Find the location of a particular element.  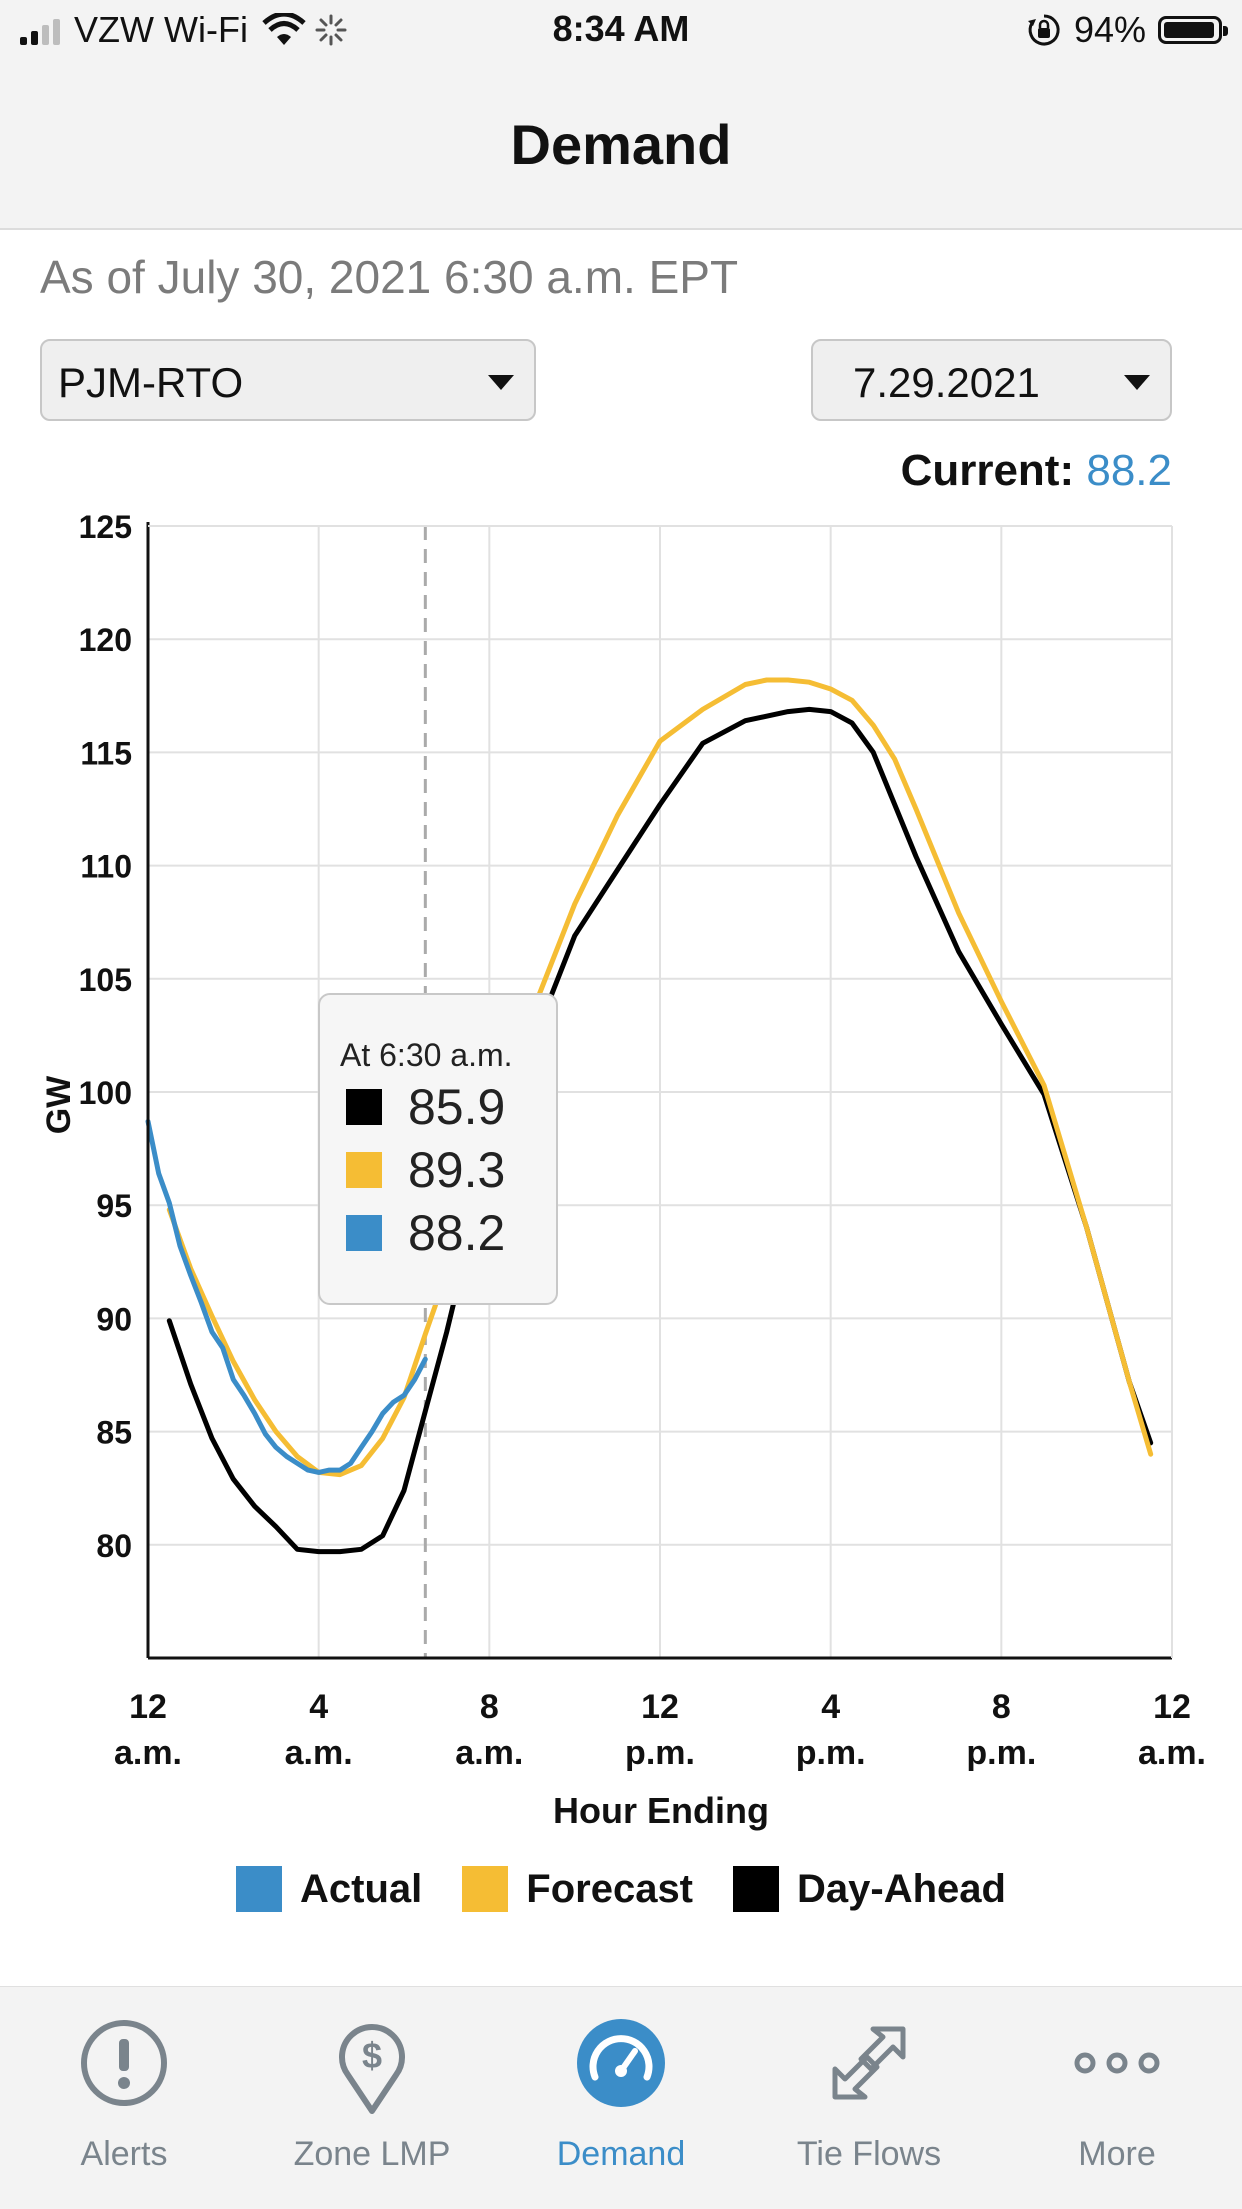

current-demand: Current: 88.2 is located at coordinates (1036, 471).